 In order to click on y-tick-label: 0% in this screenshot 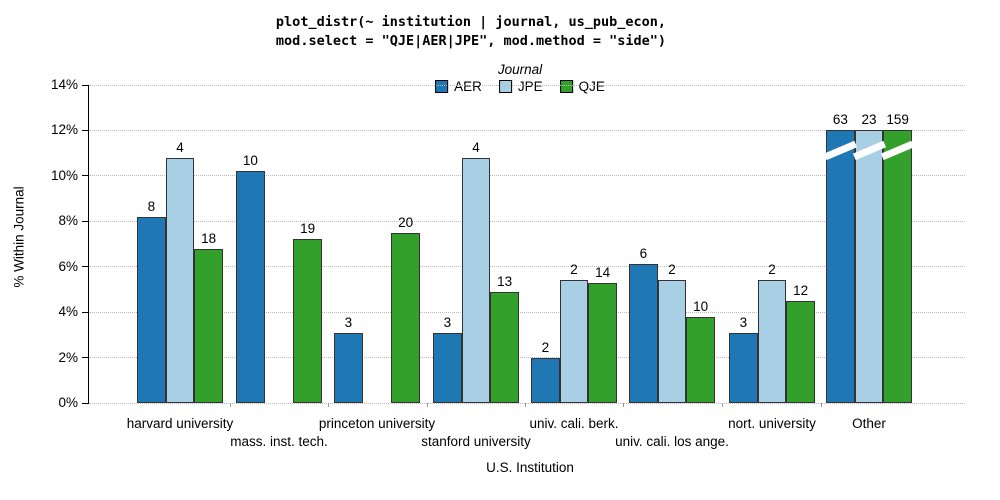, I will do `click(68, 402)`.